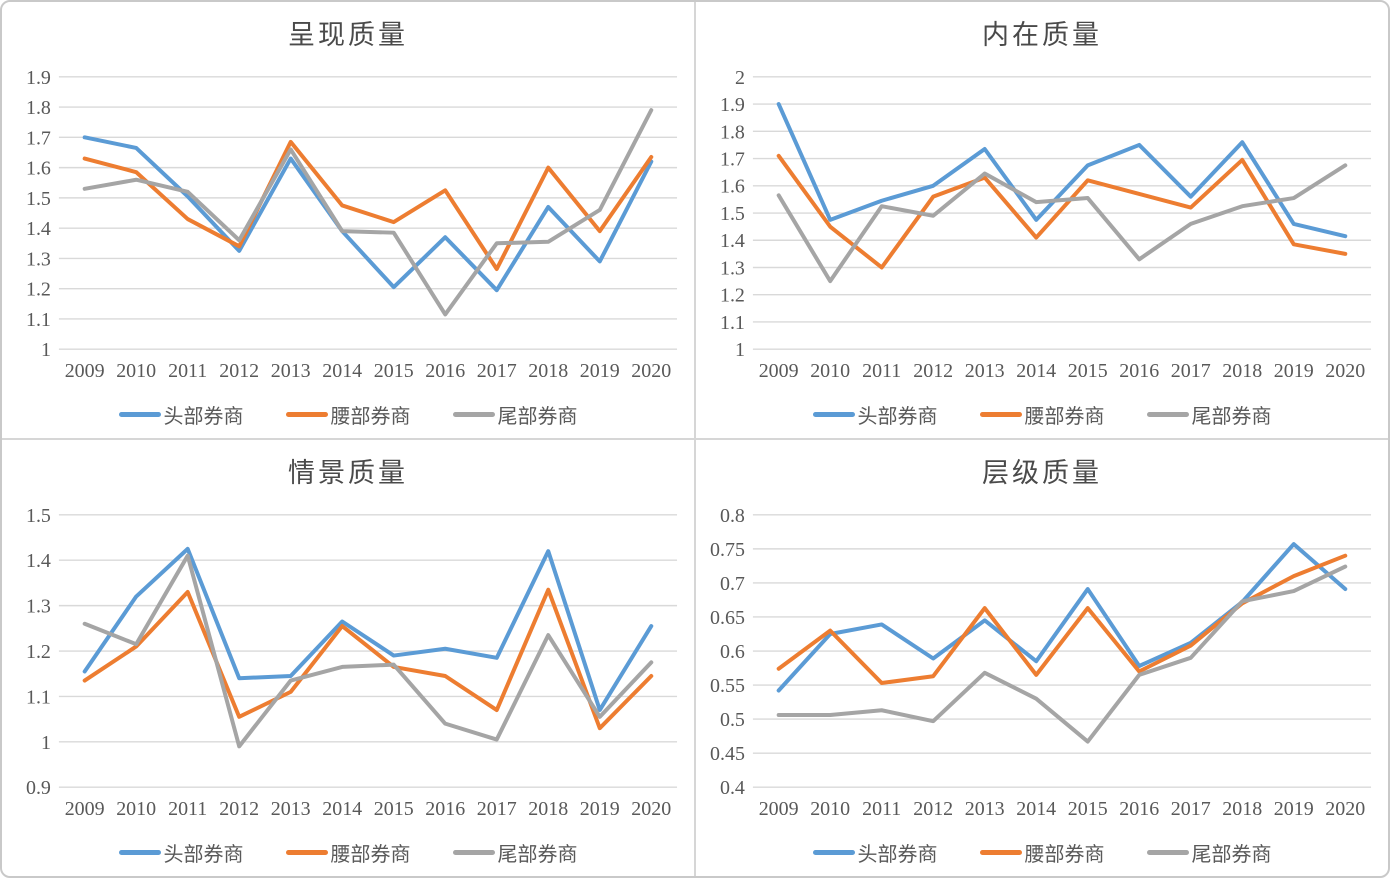 Image resolution: width=1390 pixels, height=878 pixels. Describe the element at coordinates (732, 214) in the screenshot. I see `y-tick-label: 1.5` at that location.